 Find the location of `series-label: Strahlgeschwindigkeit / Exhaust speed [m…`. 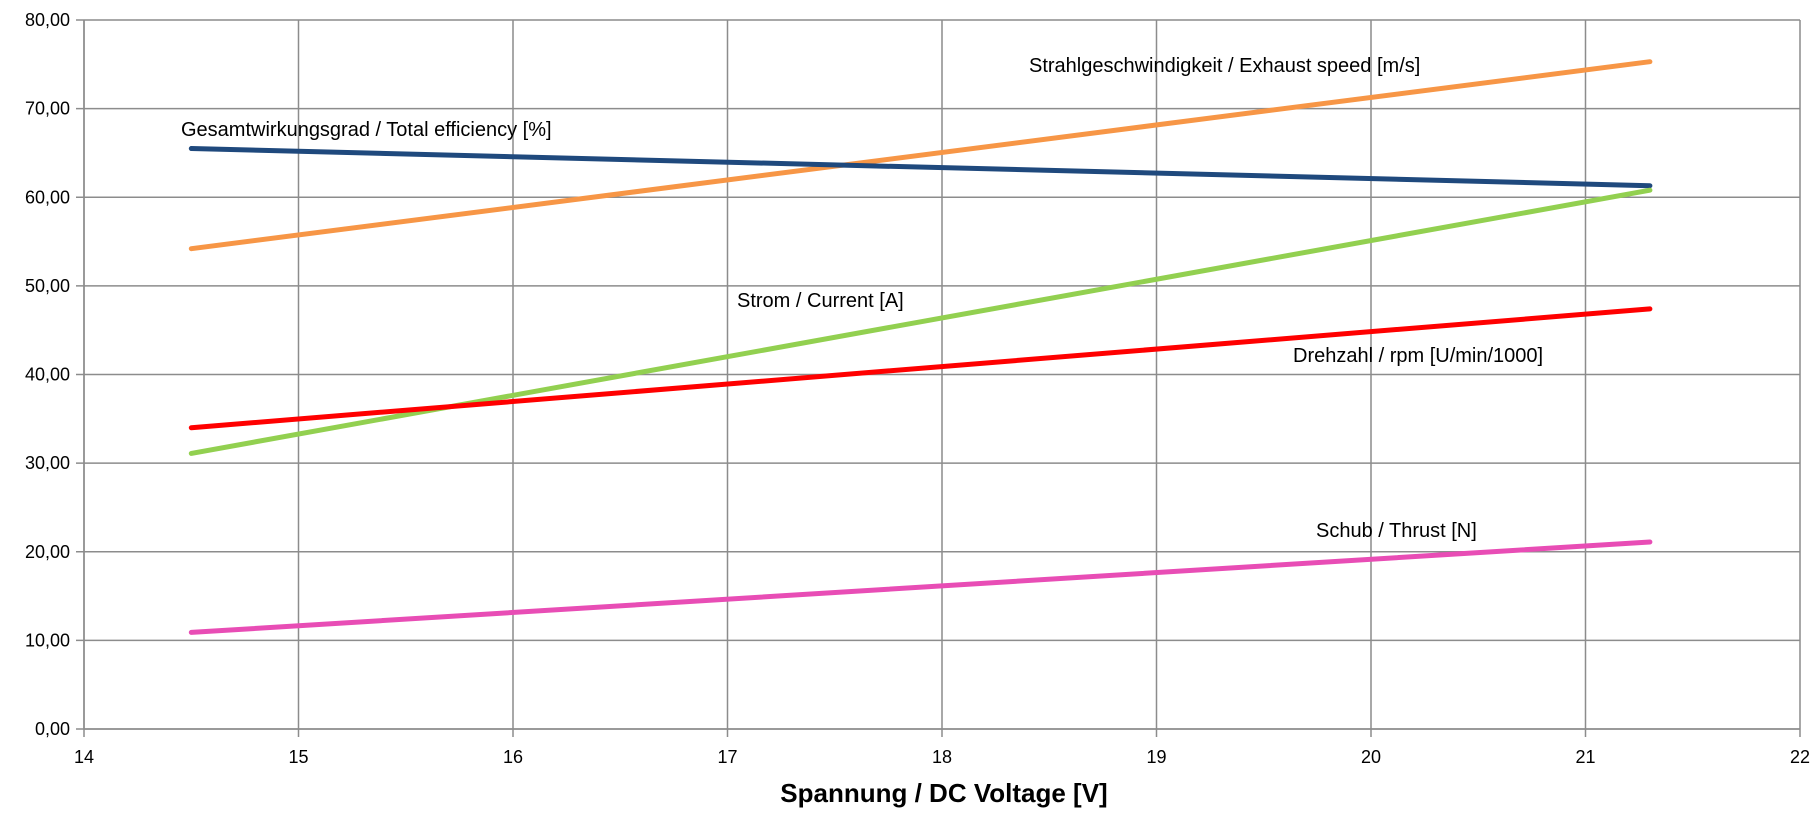

series-label: Strahlgeschwindigkeit / Exhaust speed [m… is located at coordinates (1224, 66).